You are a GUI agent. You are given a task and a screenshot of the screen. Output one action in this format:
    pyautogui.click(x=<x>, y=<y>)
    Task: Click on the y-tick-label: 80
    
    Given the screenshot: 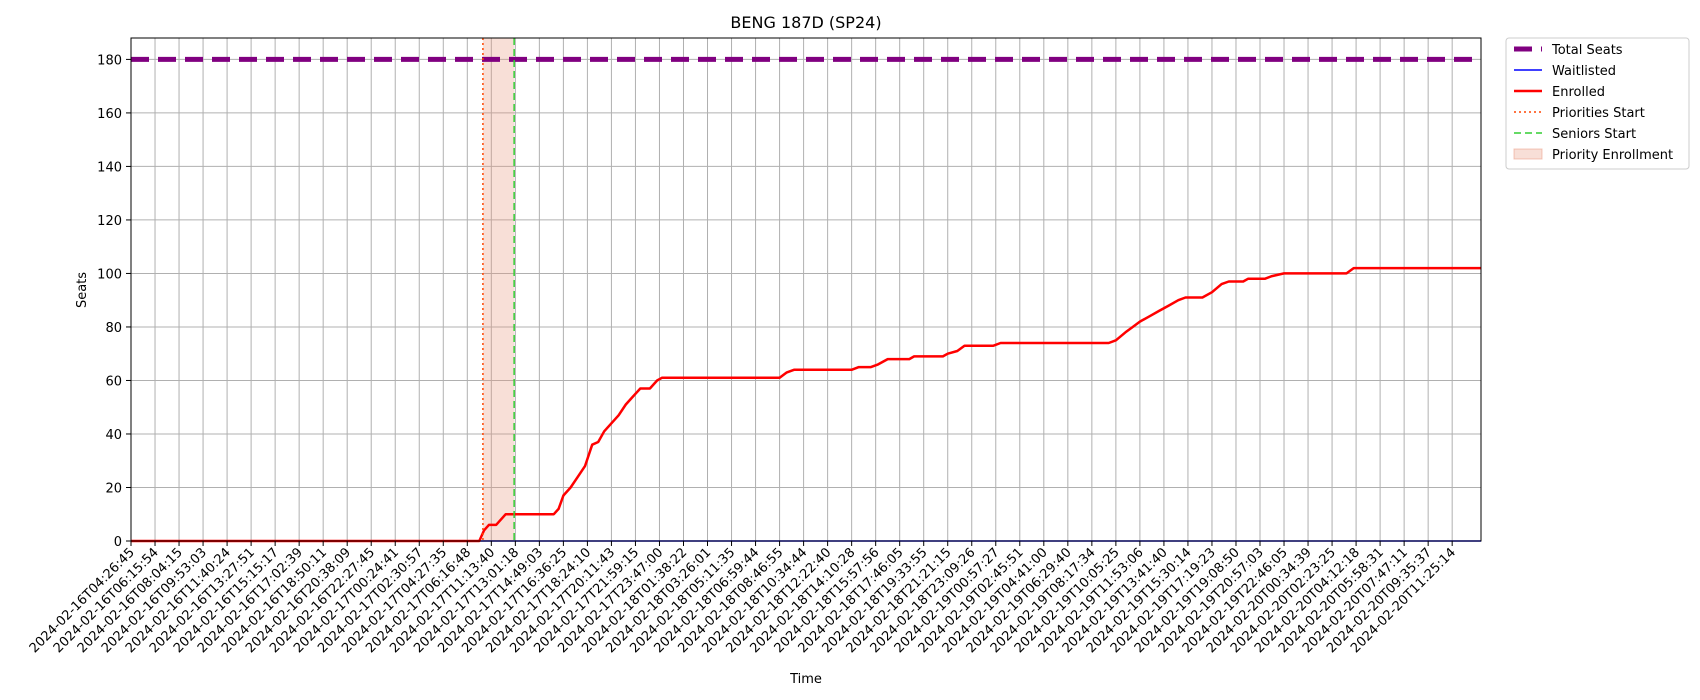 What is the action you would take?
    pyautogui.click(x=113, y=328)
    